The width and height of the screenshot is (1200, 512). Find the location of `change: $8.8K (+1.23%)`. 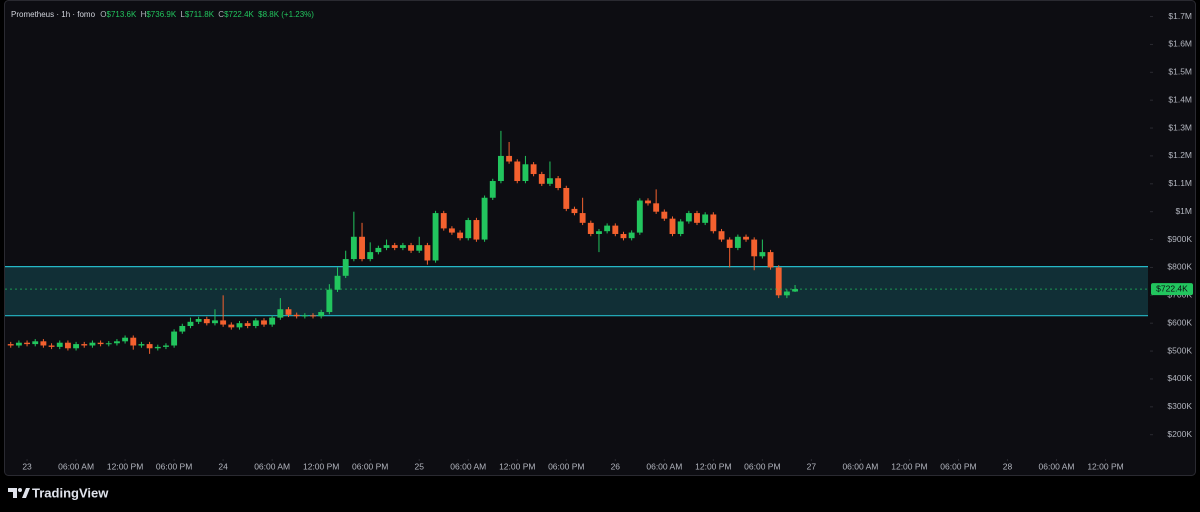

change: $8.8K (+1.23%) is located at coordinates (286, 14).